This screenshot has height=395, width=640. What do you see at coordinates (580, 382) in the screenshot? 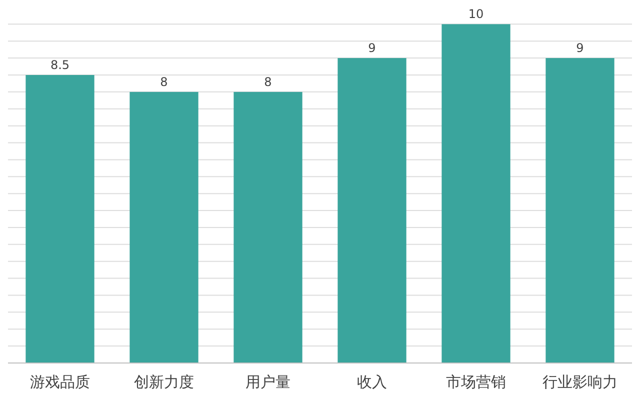
I see `x-tick-label: 行业影响力` at bounding box center [580, 382].